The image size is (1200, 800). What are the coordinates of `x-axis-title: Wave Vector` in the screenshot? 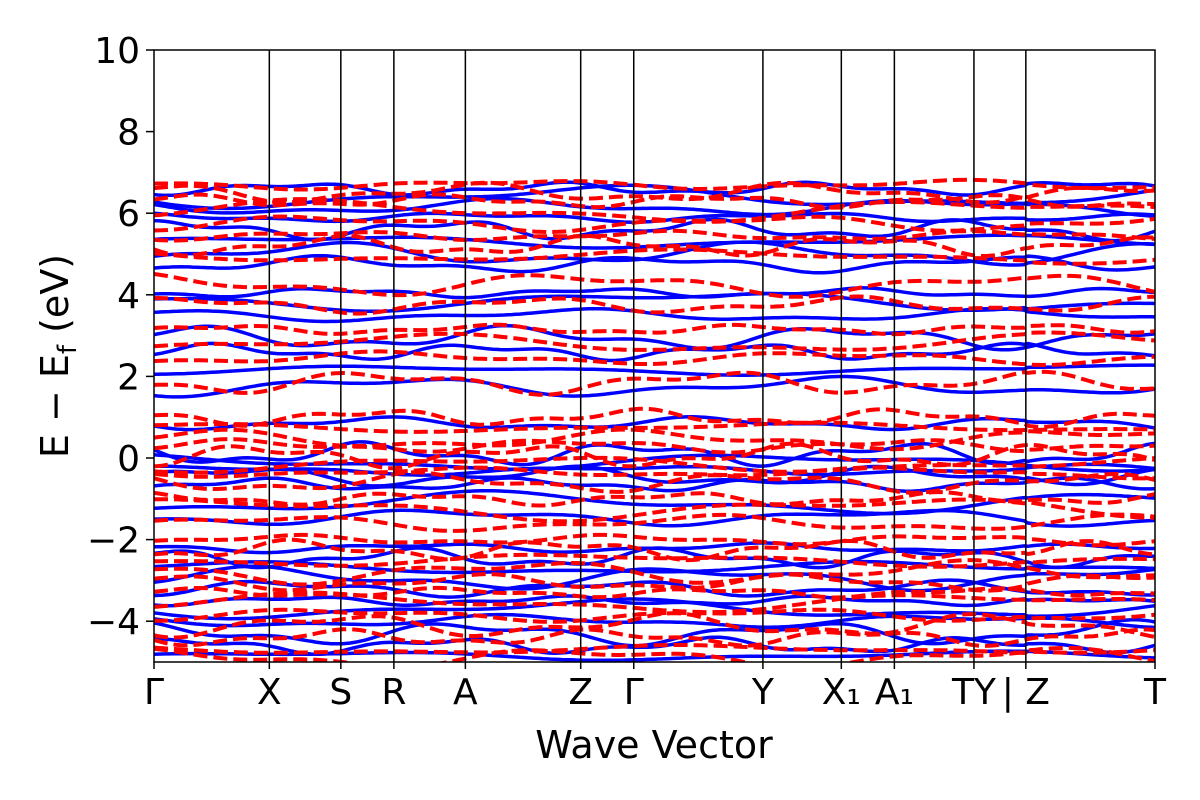 It's located at (654, 745).